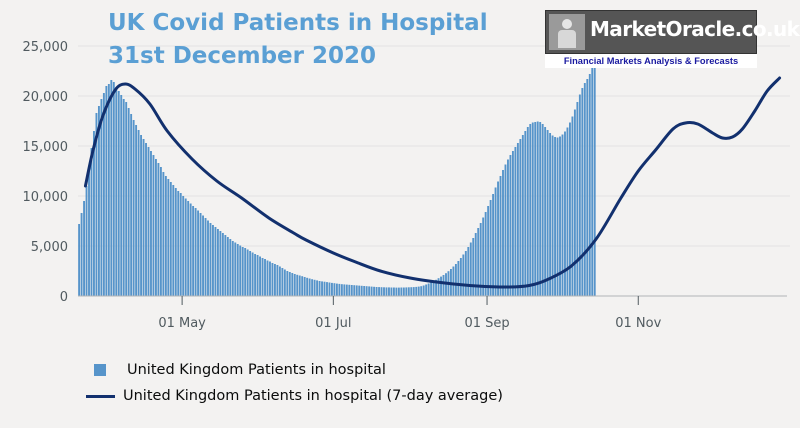 The width and height of the screenshot is (800, 428). What do you see at coordinates (64, 297) in the screenshot?
I see `y-tick-label: 0` at bounding box center [64, 297].